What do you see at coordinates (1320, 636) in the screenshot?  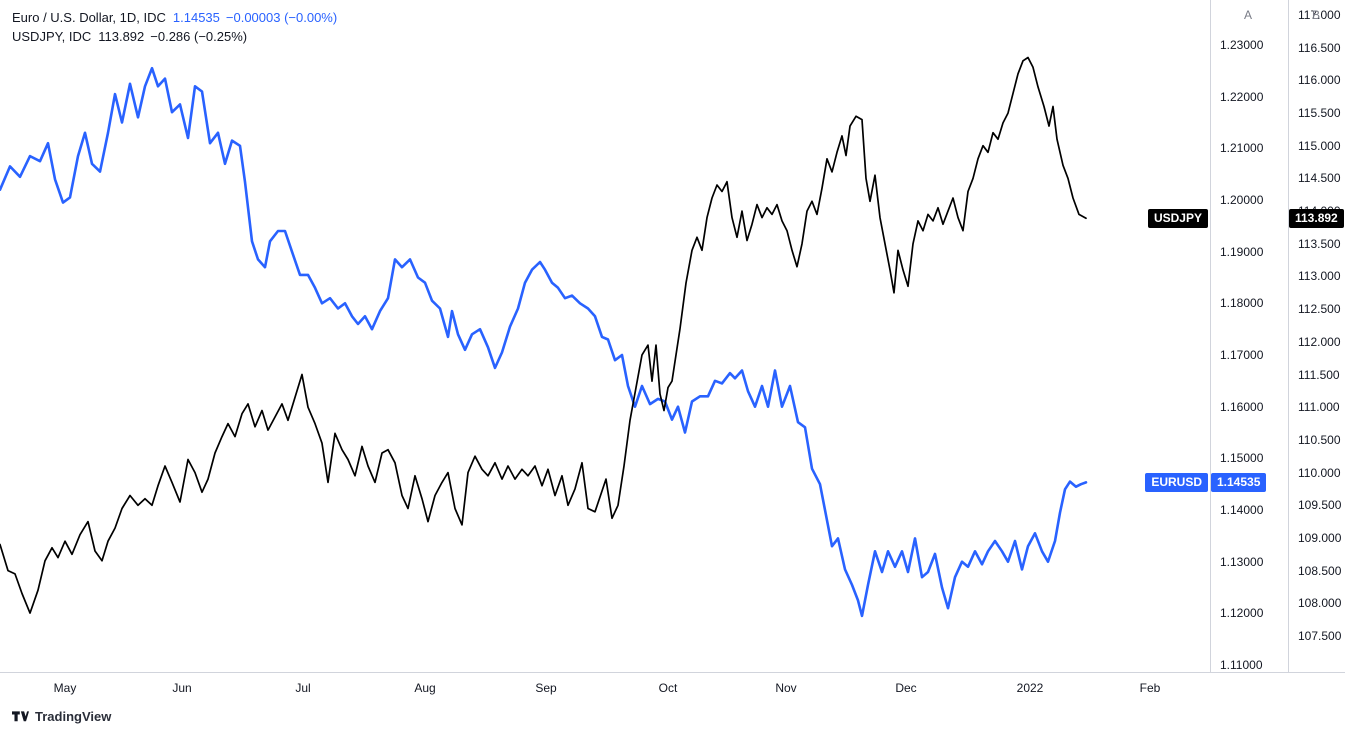 I see `price-tick-label: 107.500` at bounding box center [1320, 636].